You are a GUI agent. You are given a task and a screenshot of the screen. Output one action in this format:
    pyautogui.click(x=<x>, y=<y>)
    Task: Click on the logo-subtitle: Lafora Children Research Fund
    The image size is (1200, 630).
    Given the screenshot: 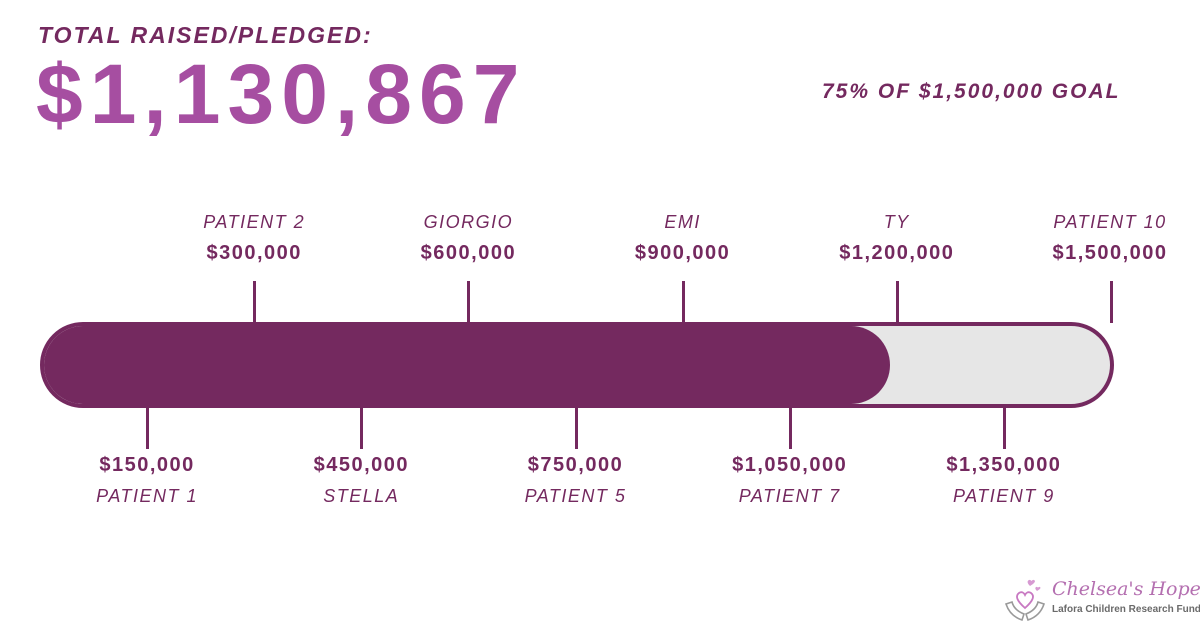 What is the action you would take?
    pyautogui.click(x=1126, y=609)
    